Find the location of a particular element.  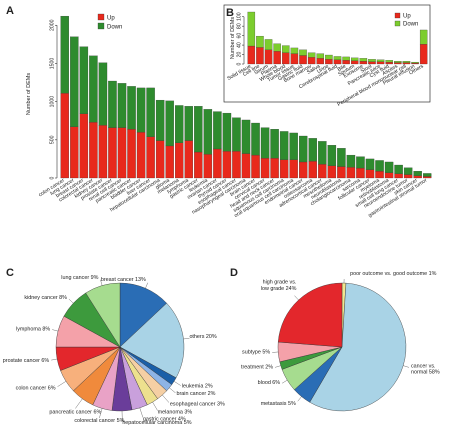

pie-label-high-grade-vs-low-grade-24-line1: high grade vs. is located at coordinates (280, 283).